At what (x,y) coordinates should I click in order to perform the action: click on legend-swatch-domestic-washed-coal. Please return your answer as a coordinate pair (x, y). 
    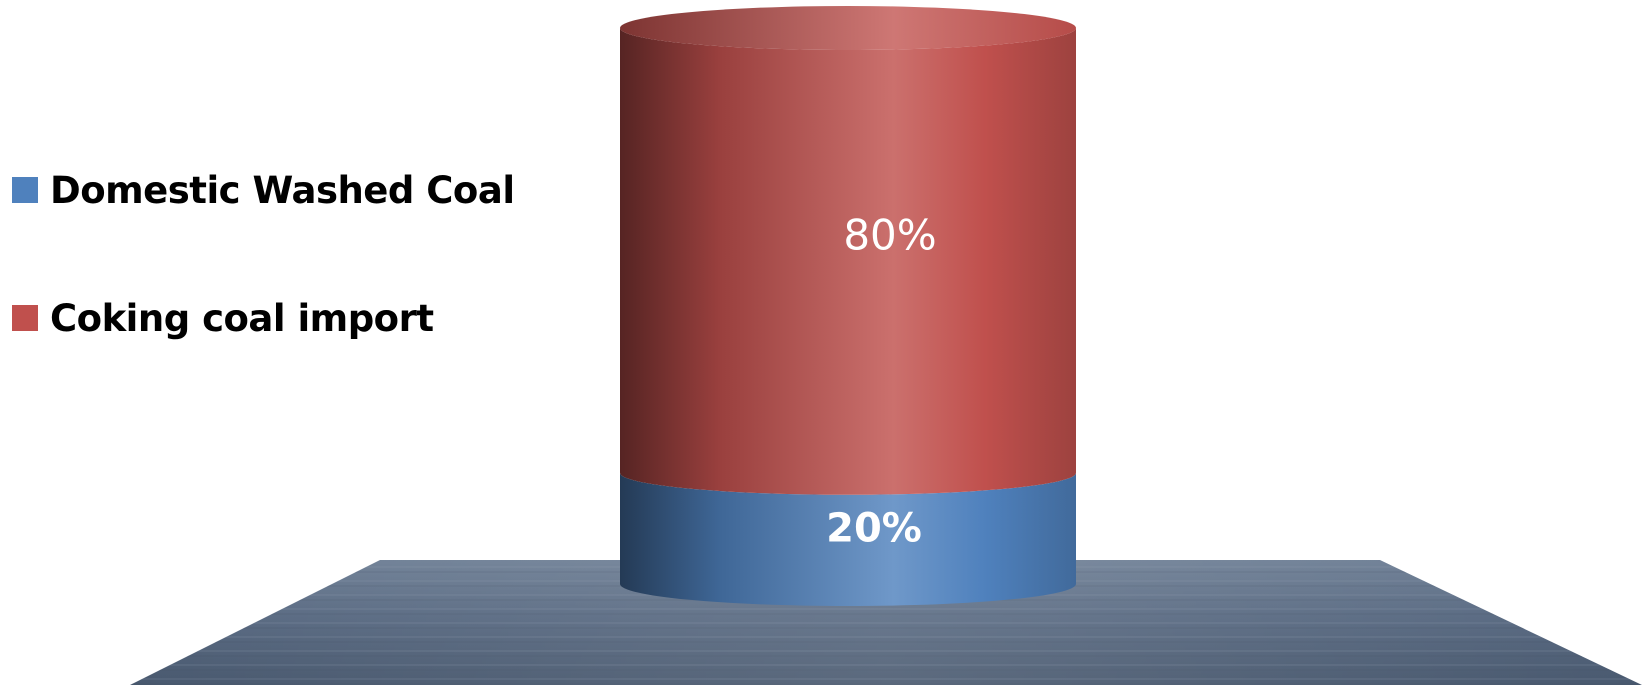
    Looking at the image, I should click on (25, 190).